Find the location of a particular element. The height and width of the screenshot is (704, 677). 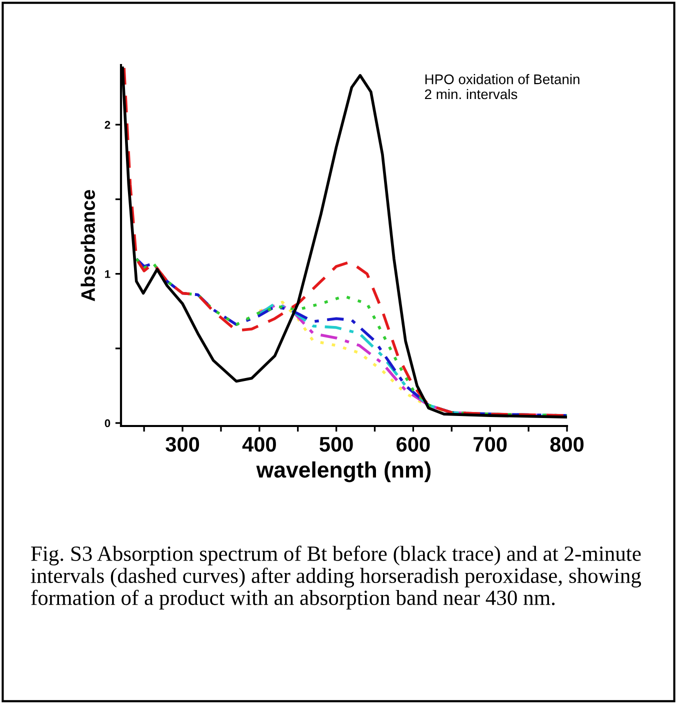

x-tick-label: 400 is located at coordinates (259, 444).